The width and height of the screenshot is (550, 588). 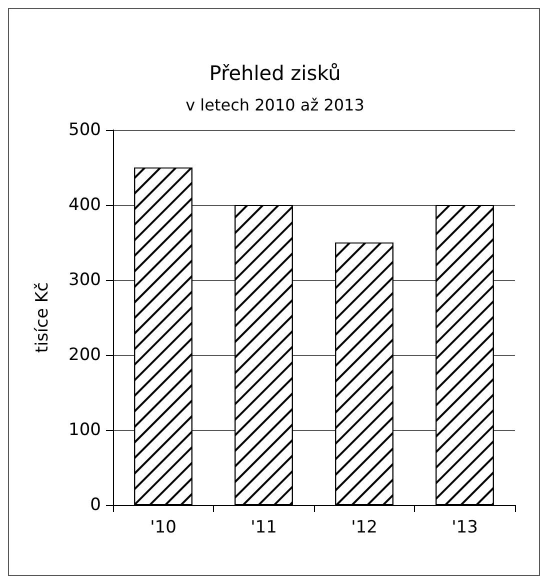 I want to click on x-tick-label: '13, so click(x=465, y=528).